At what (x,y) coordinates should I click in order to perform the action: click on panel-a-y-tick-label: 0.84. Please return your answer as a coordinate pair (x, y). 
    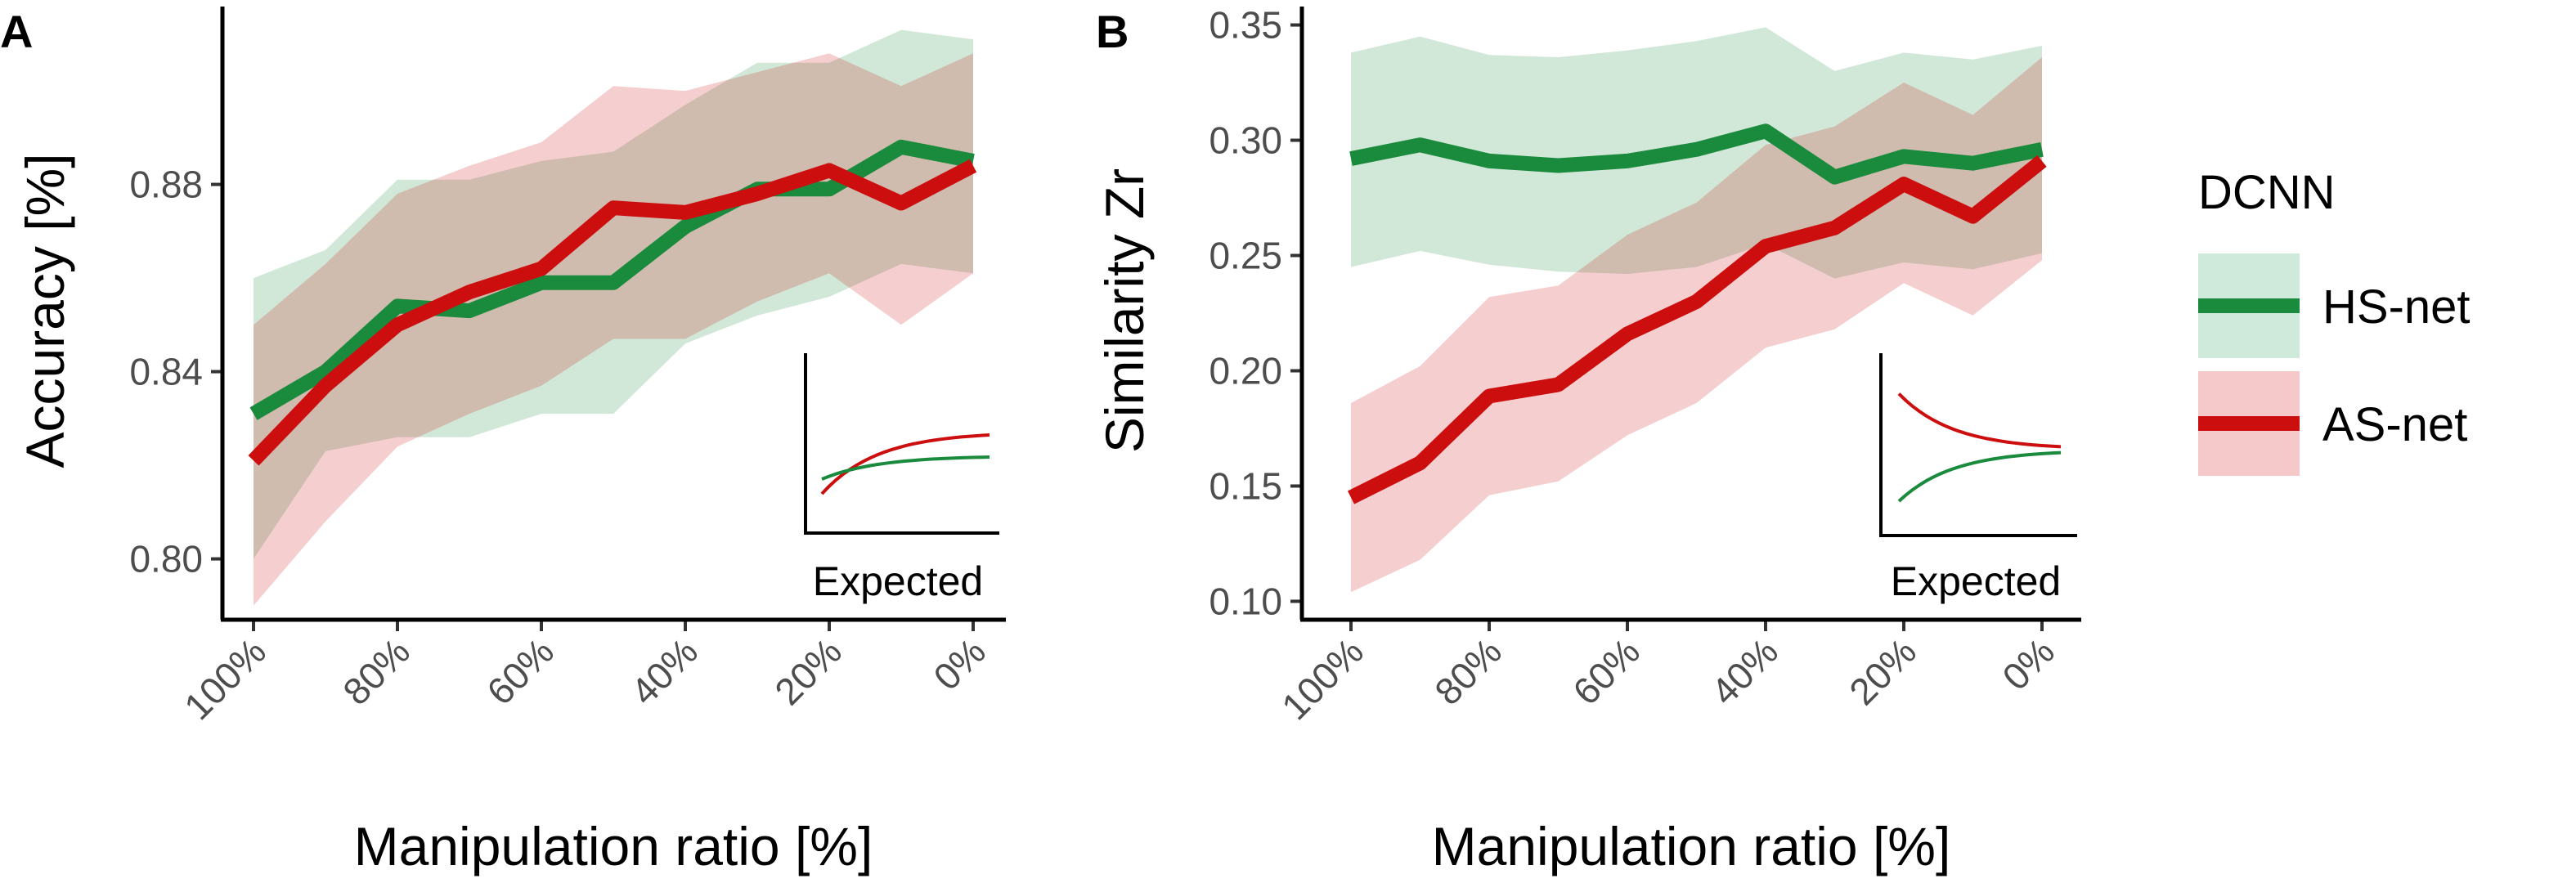
    Looking at the image, I should click on (166, 372).